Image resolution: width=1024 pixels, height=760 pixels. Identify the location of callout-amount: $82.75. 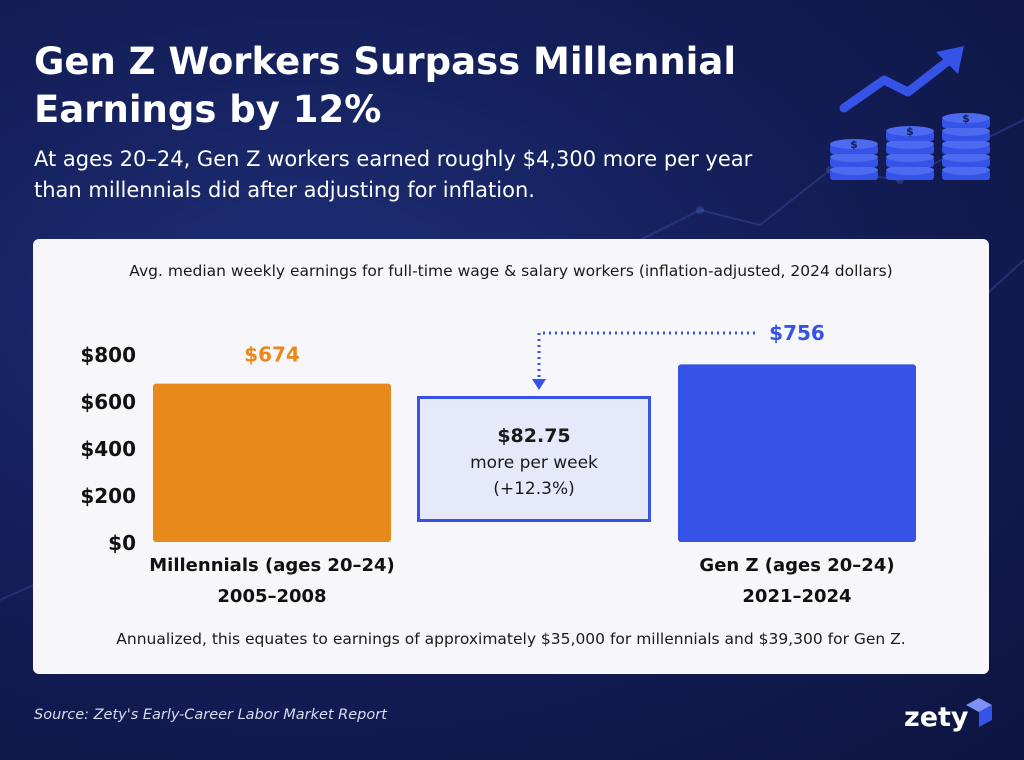
(534, 436).